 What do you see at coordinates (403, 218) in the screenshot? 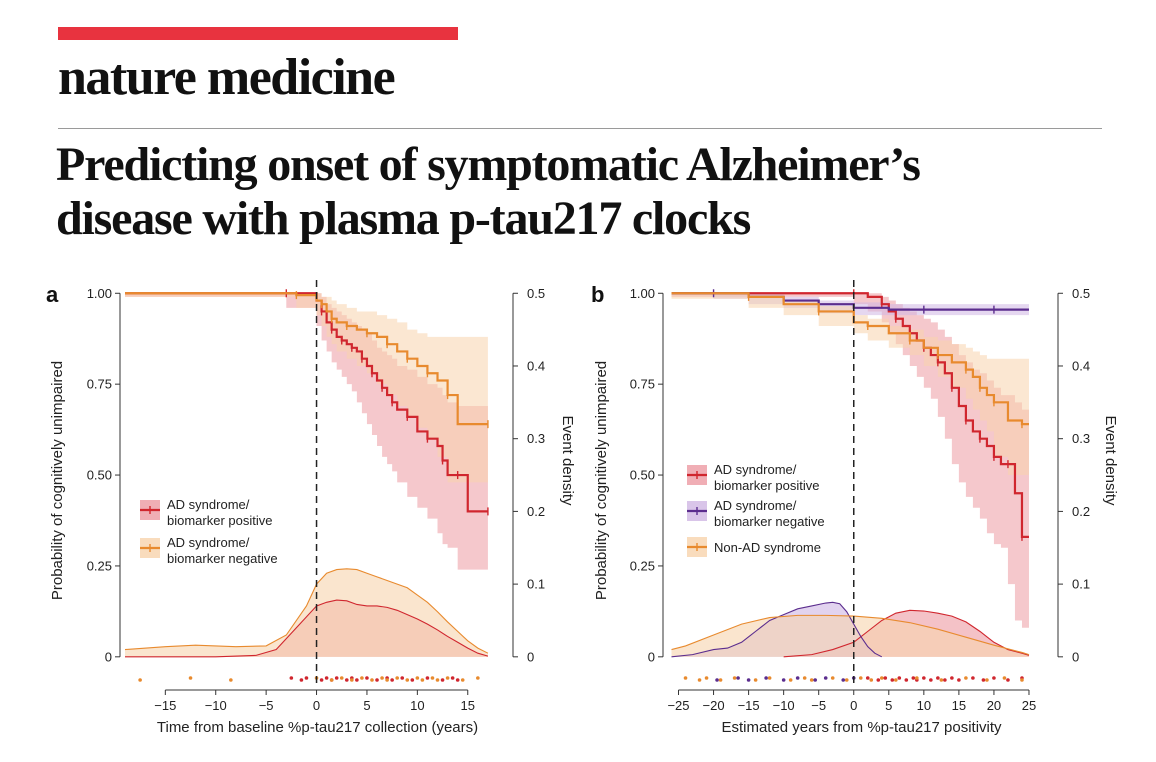
I see `article-title-line-2: disease with plasma p-tau217 clocks` at bounding box center [403, 218].